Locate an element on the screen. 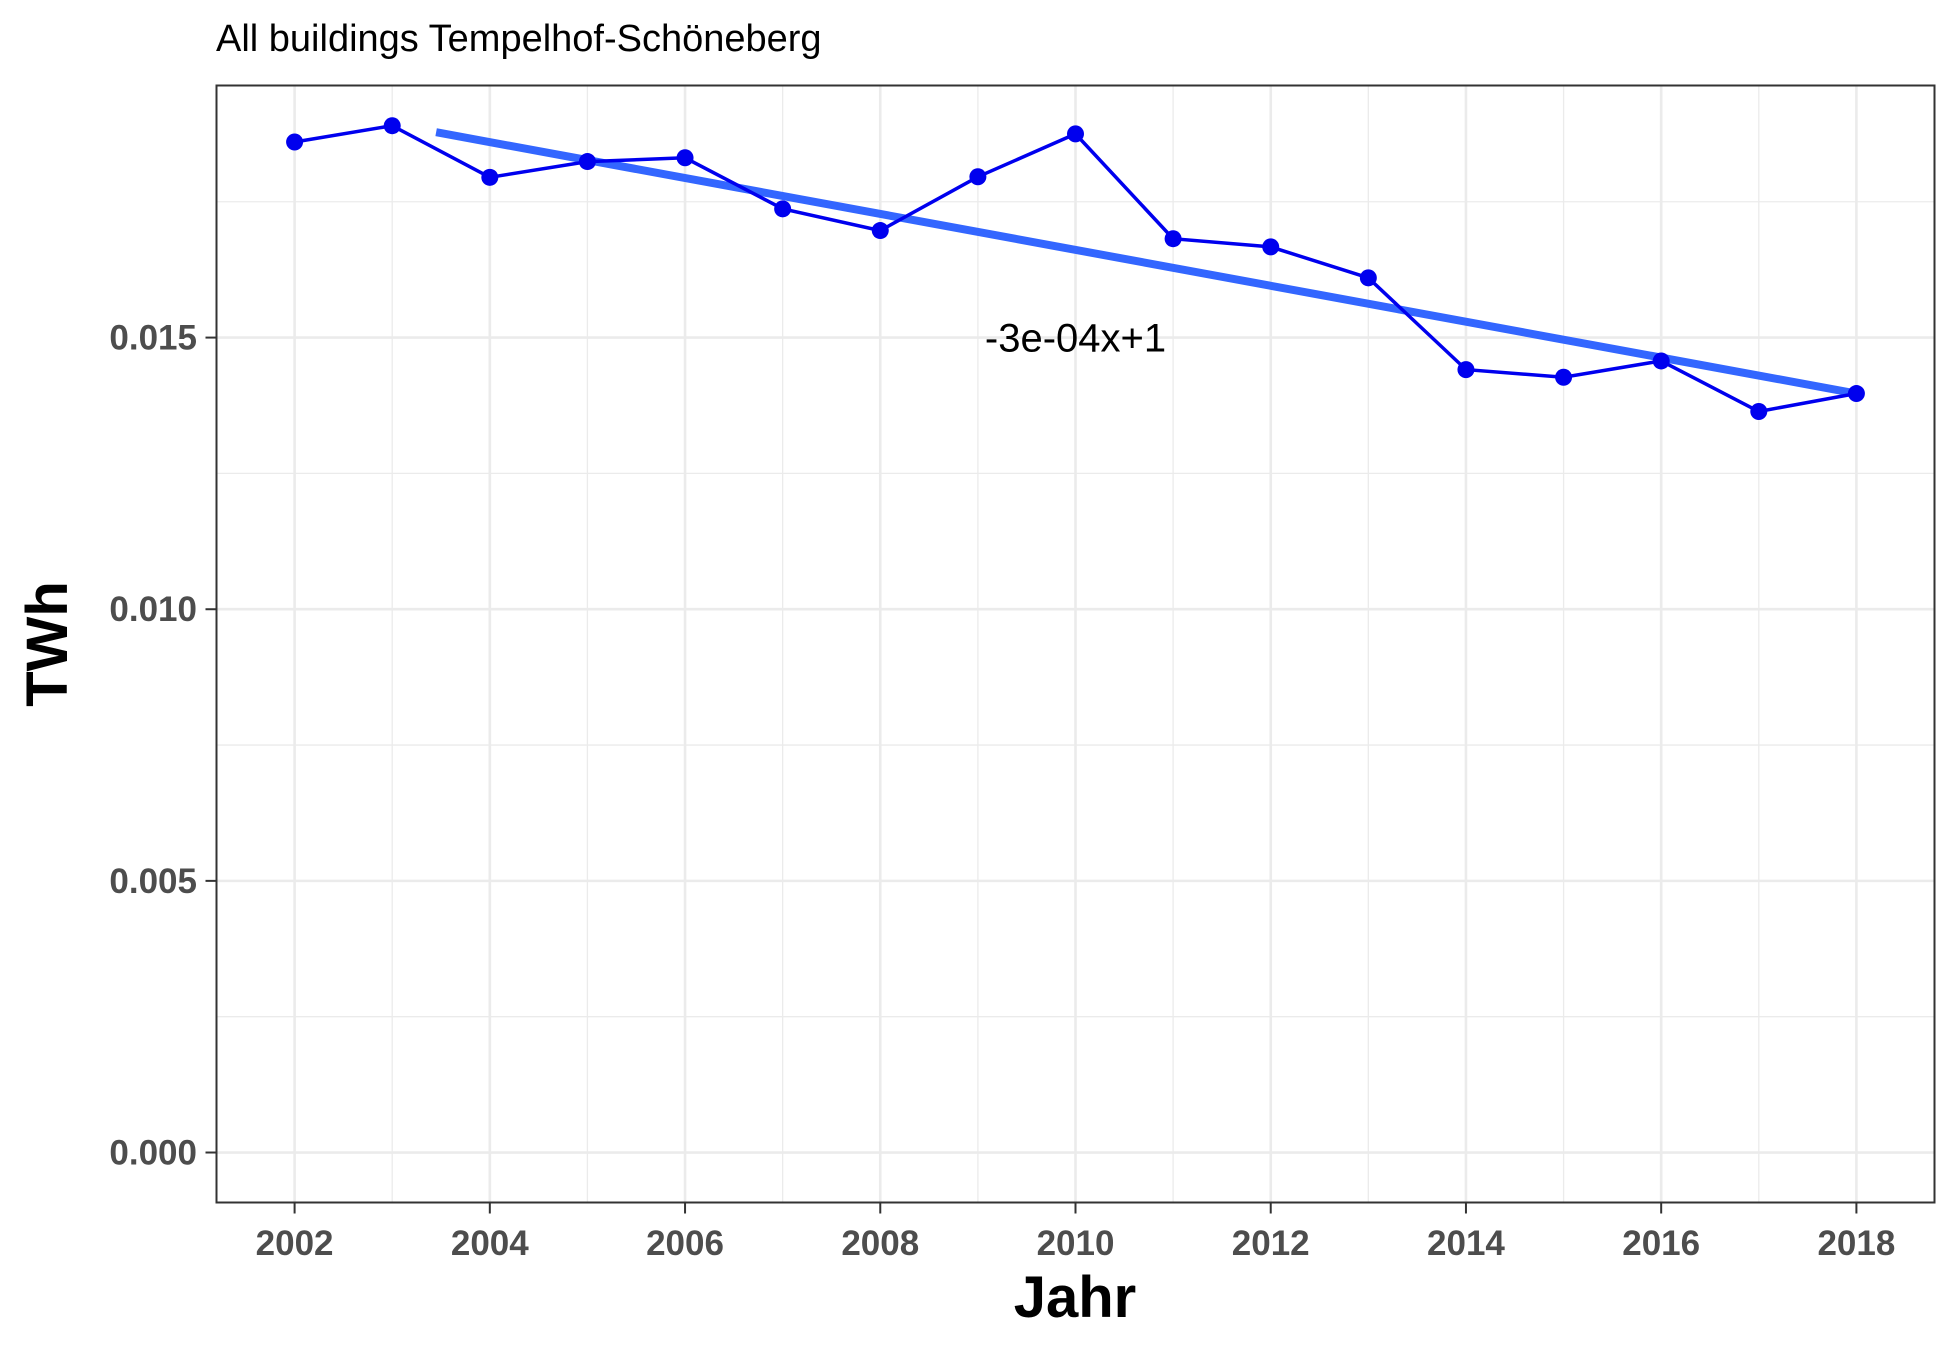 The image size is (1950, 1349). y-axis: 0.000 0.005 0.010 0.015 is located at coordinates (163, 746).